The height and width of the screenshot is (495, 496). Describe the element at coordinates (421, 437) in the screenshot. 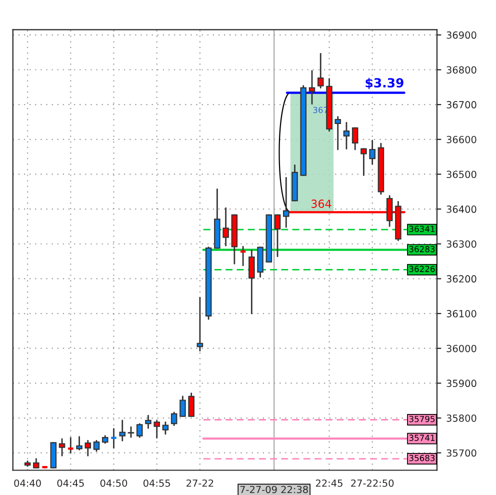

I see `ref-line-label: 35741` at that location.